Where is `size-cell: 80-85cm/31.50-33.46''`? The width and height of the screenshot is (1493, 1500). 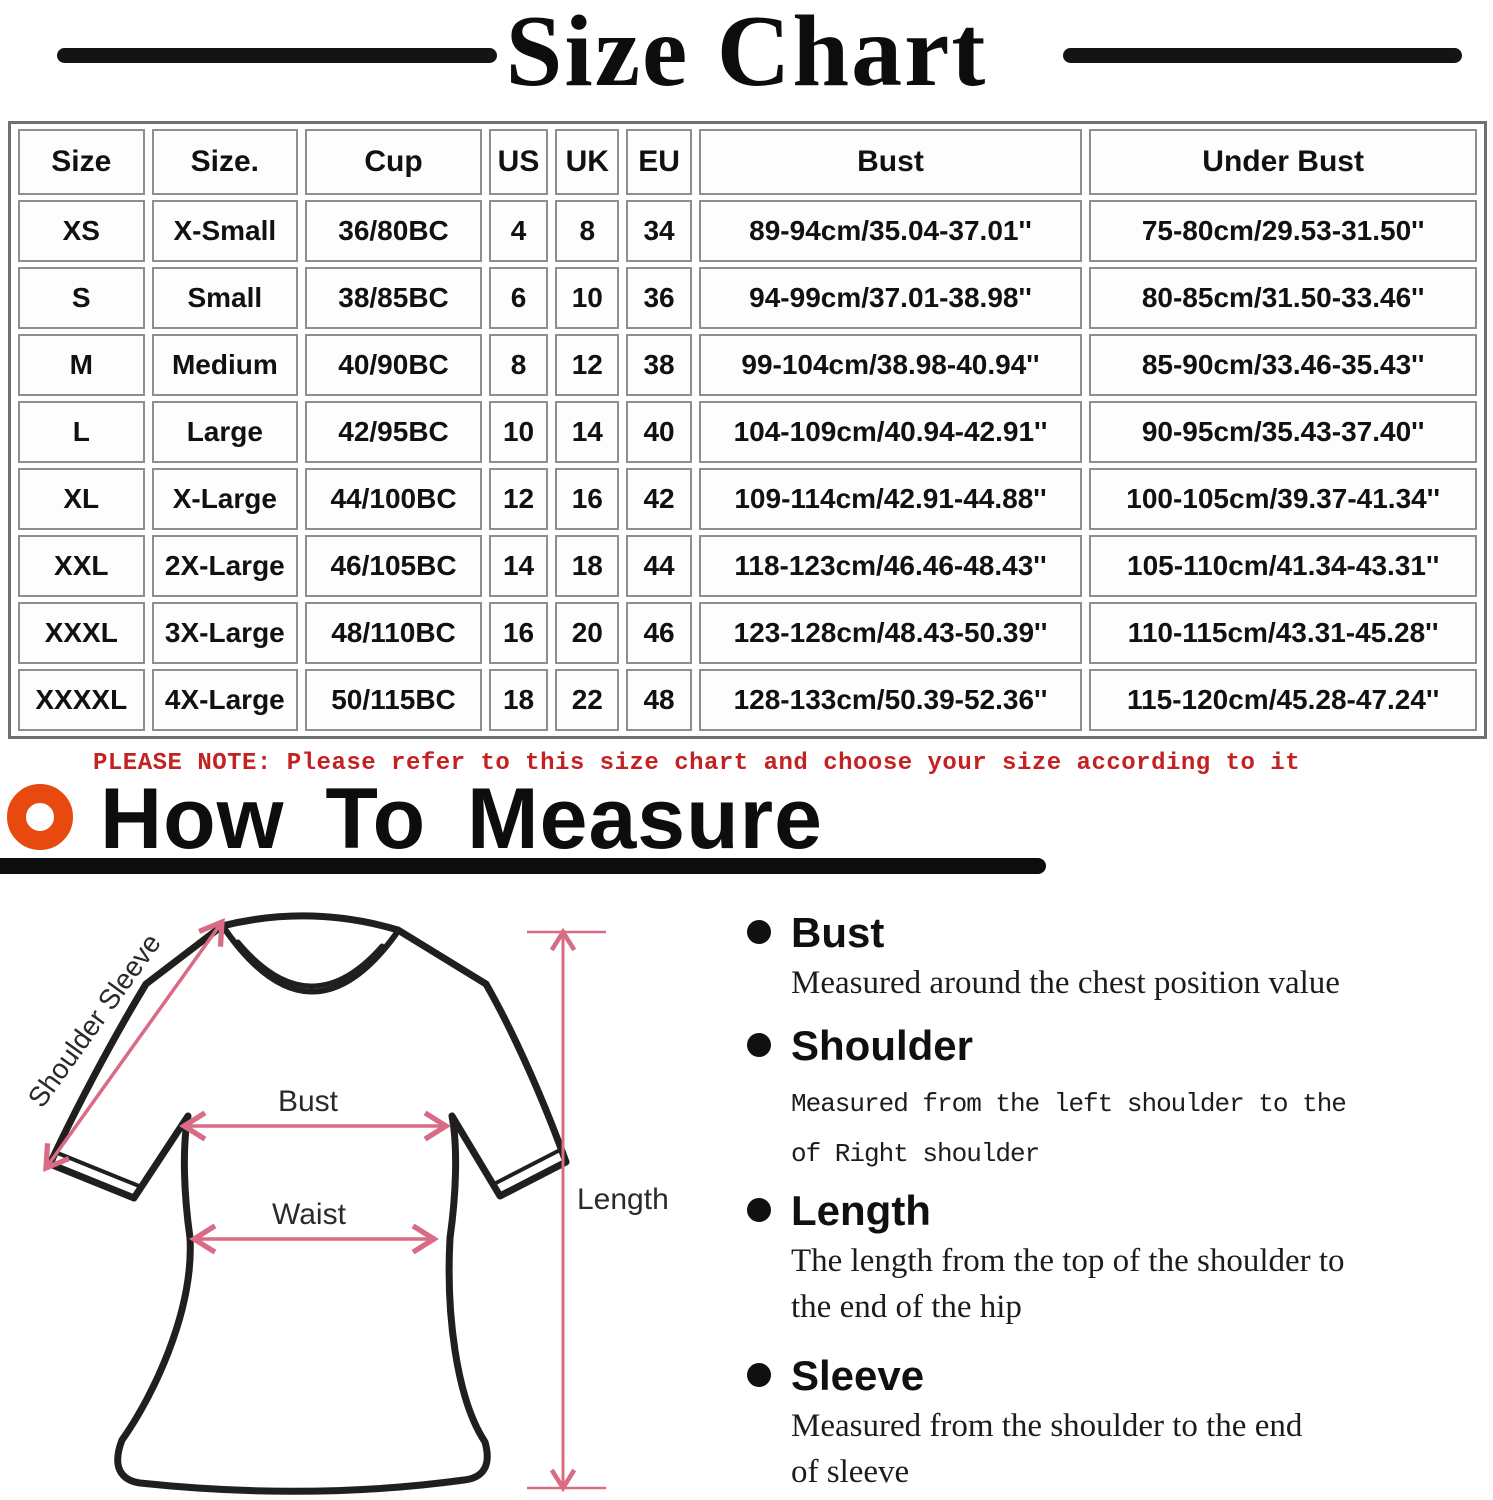 size-cell: 80-85cm/31.50-33.46'' is located at coordinates (1283, 298).